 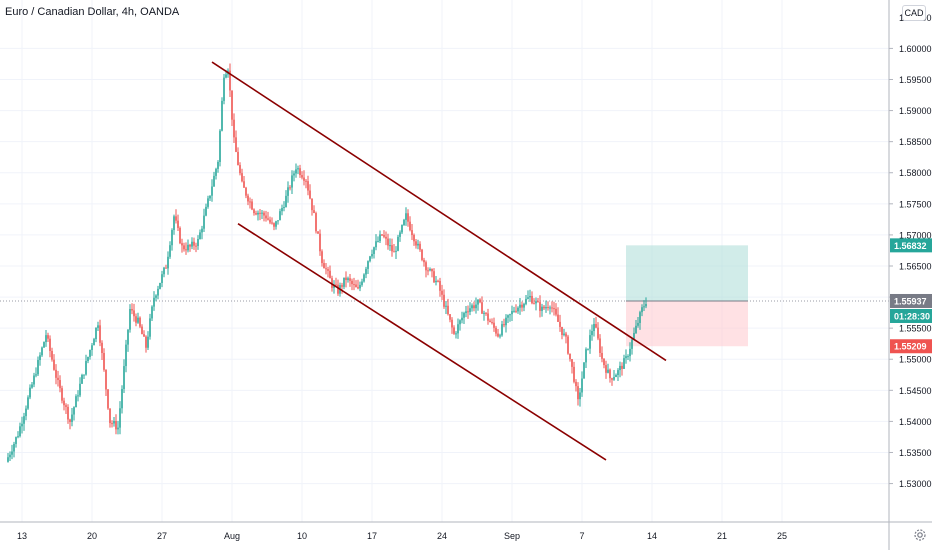 I want to click on gear-icon, so click(x=920, y=535).